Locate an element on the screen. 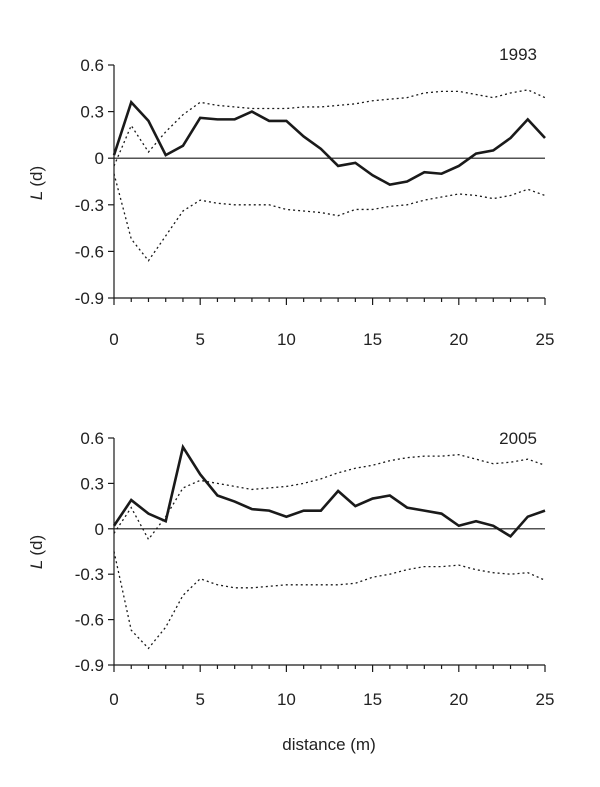 The height and width of the screenshot is (787, 600). panel-title: 1993 is located at coordinates (518, 54).